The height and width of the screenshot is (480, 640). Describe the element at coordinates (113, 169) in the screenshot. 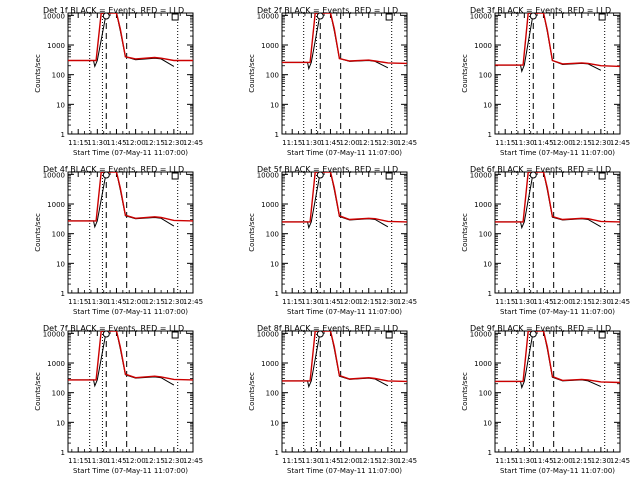

I see `subplot-title: Det 4f BLACK = Events, RED = LLD` at that location.